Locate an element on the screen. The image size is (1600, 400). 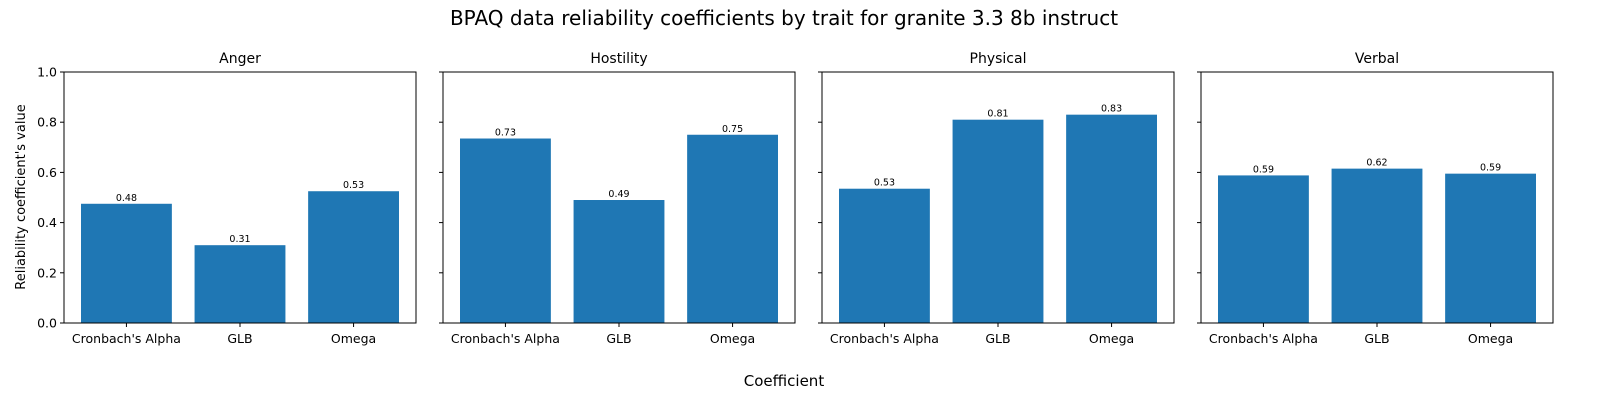
panel-title: Hostility is located at coordinates (618, 59).